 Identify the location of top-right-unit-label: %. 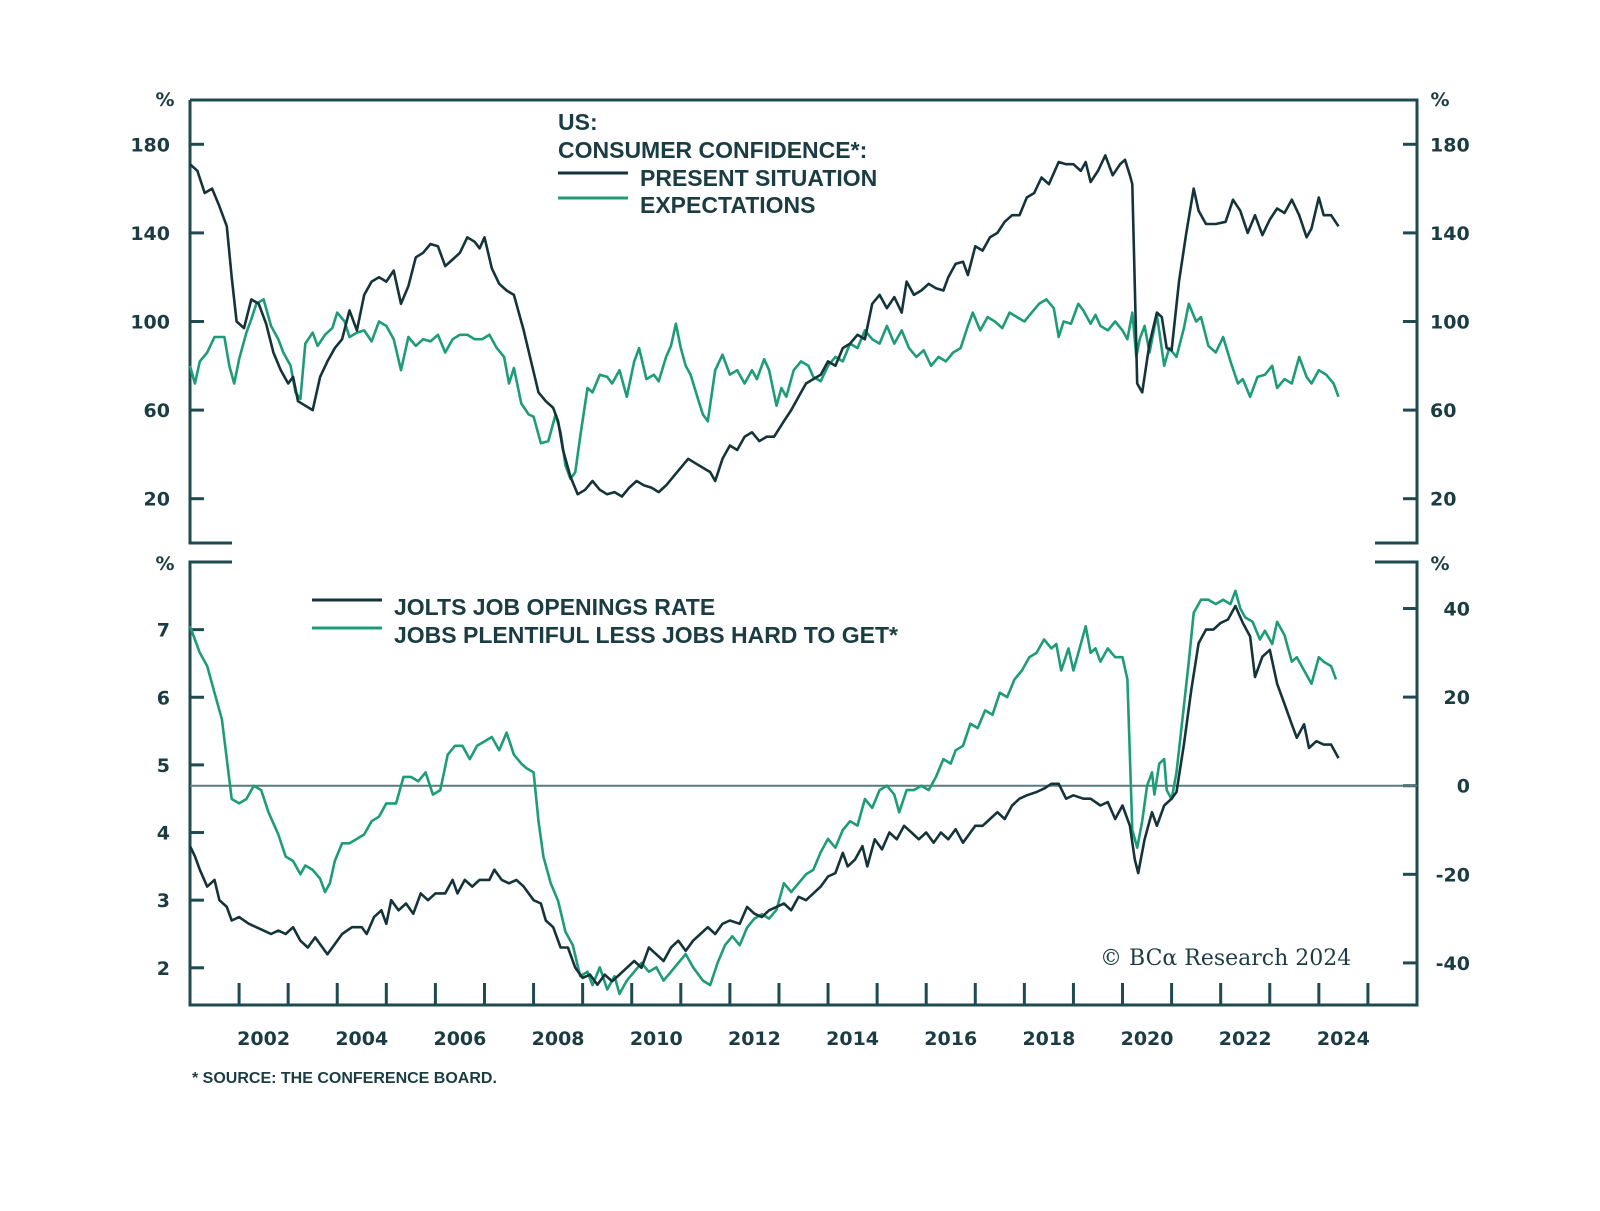
(1439, 100).